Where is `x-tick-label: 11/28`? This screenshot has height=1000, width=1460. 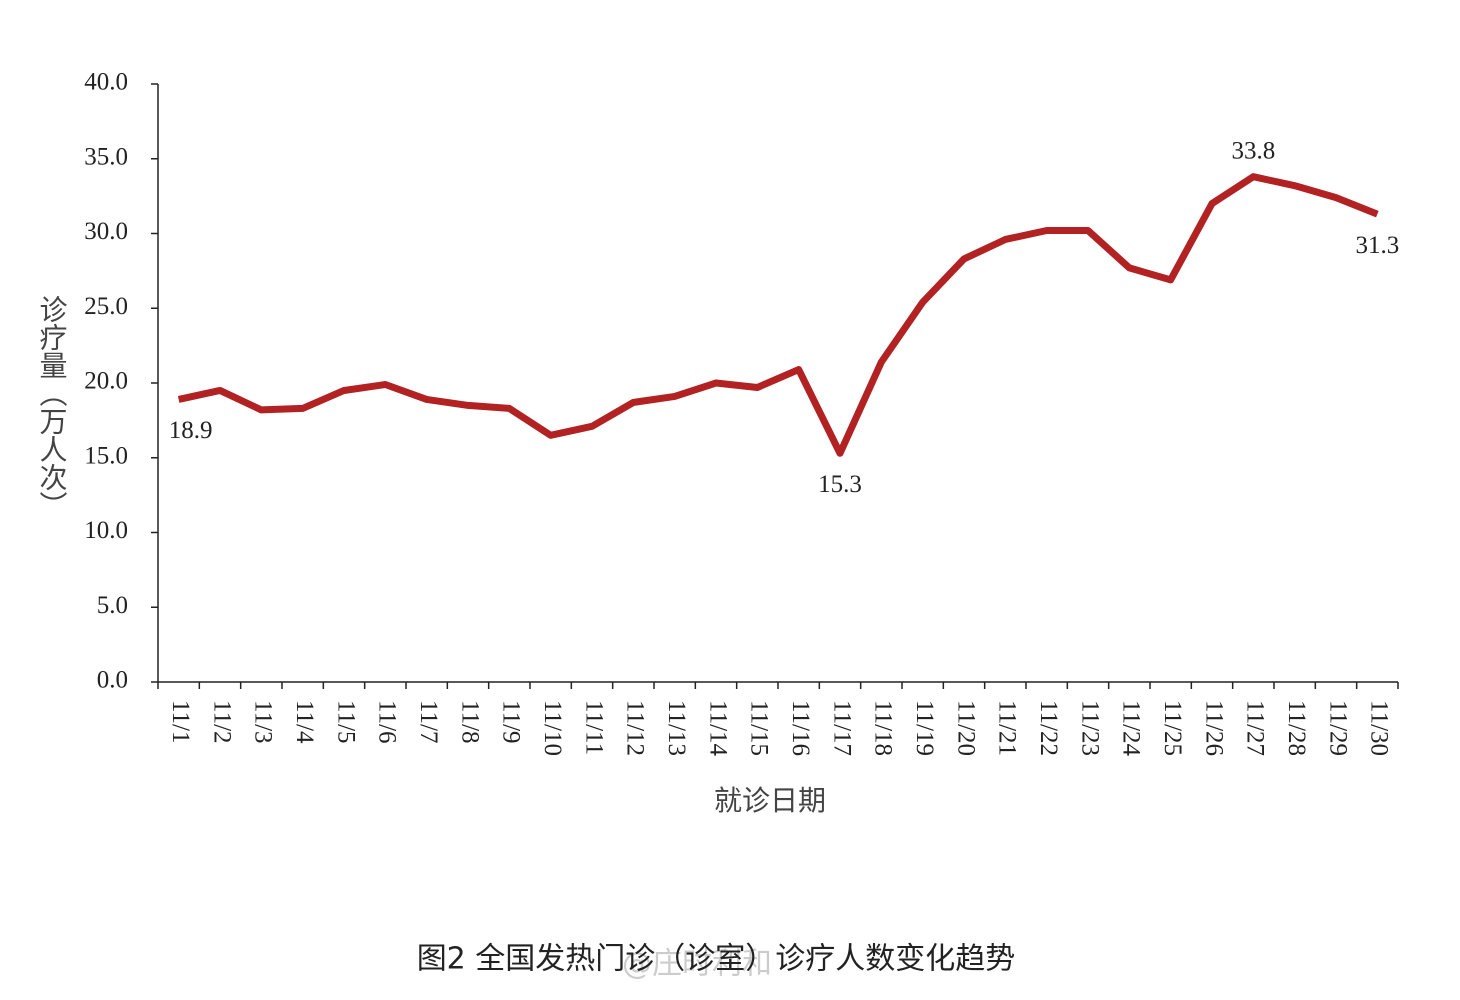 x-tick-label: 11/28 is located at coordinates (1296, 728).